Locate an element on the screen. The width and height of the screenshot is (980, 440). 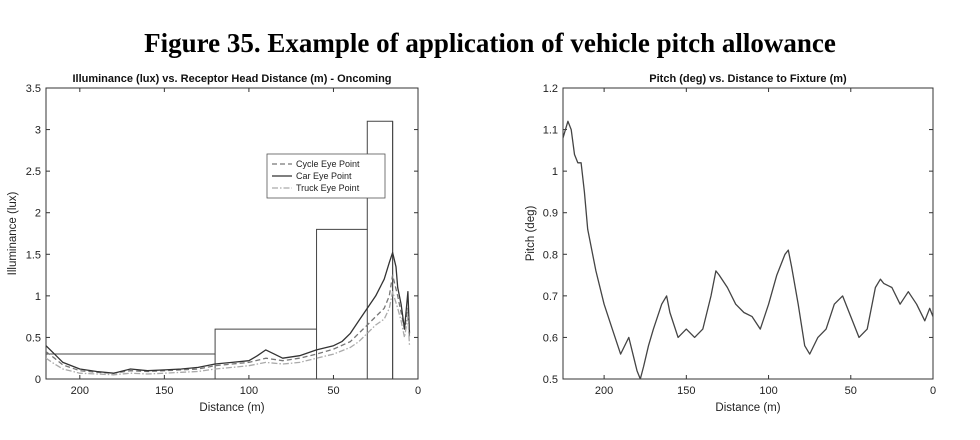
y-tick-label: 0.6 is located at coordinates (550, 338).